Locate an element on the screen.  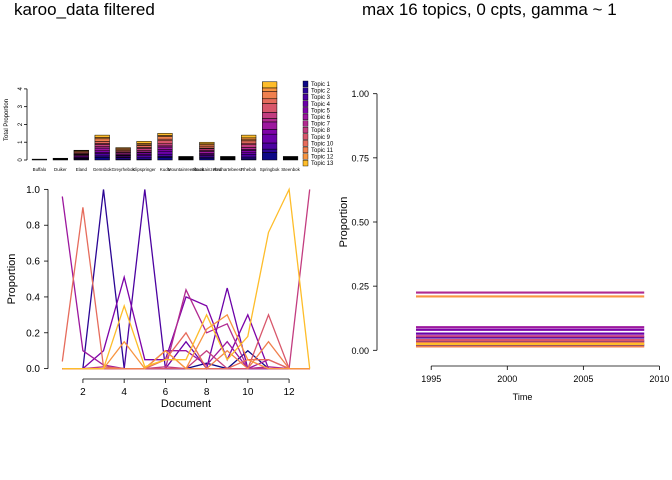
doc-y-tick-label: 0.4 is located at coordinates (33, 297).